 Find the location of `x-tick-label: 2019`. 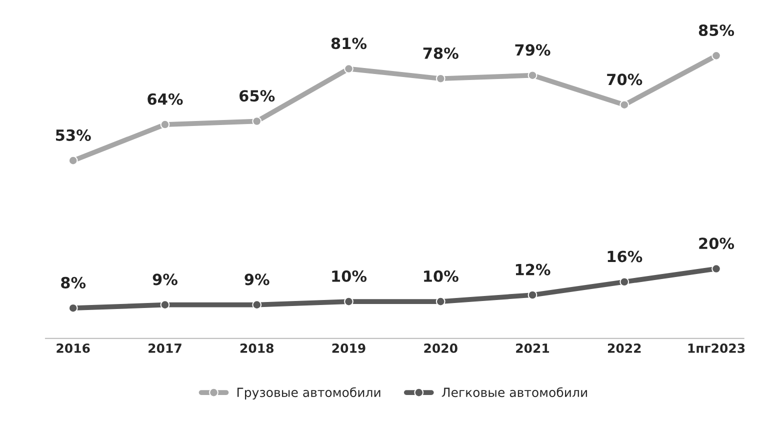

x-tick-label: 2019 is located at coordinates (349, 348).